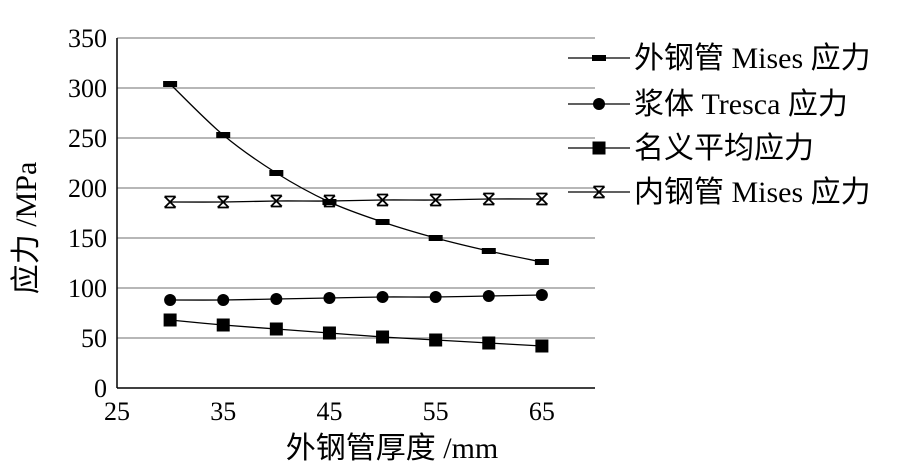 The height and width of the screenshot is (474, 918). I want to click on legend-marker-circle, so click(599, 104).